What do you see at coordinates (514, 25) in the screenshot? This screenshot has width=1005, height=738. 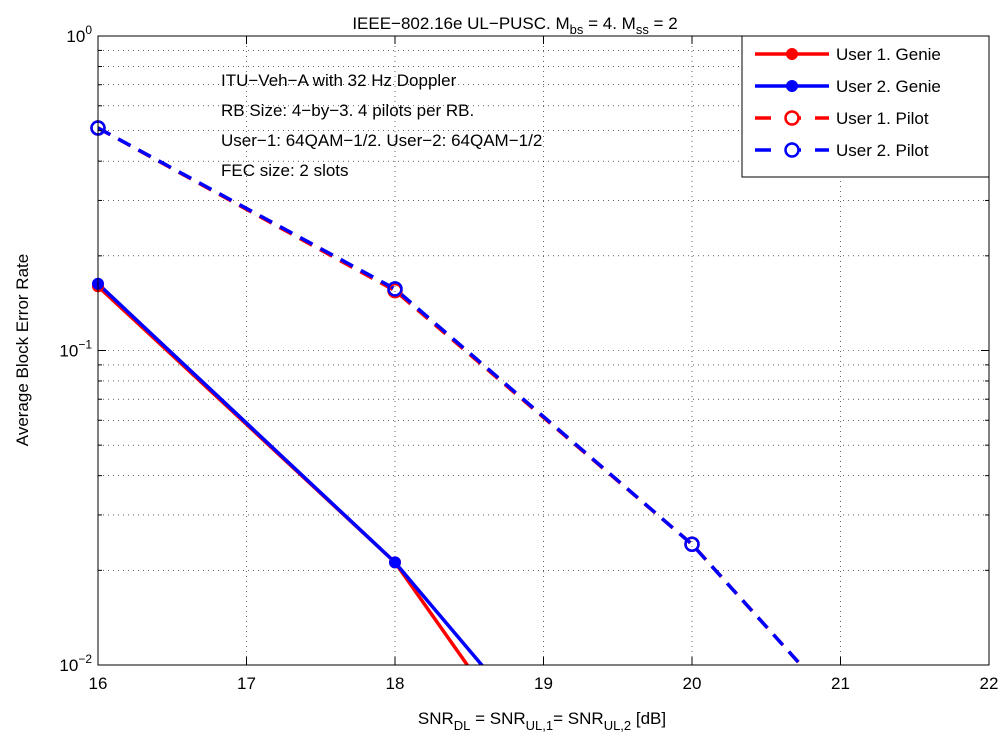 I see `chart-title: IEEE−802.16e UL−PUSC. Mbs = 4. Mss = 2` at bounding box center [514, 25].